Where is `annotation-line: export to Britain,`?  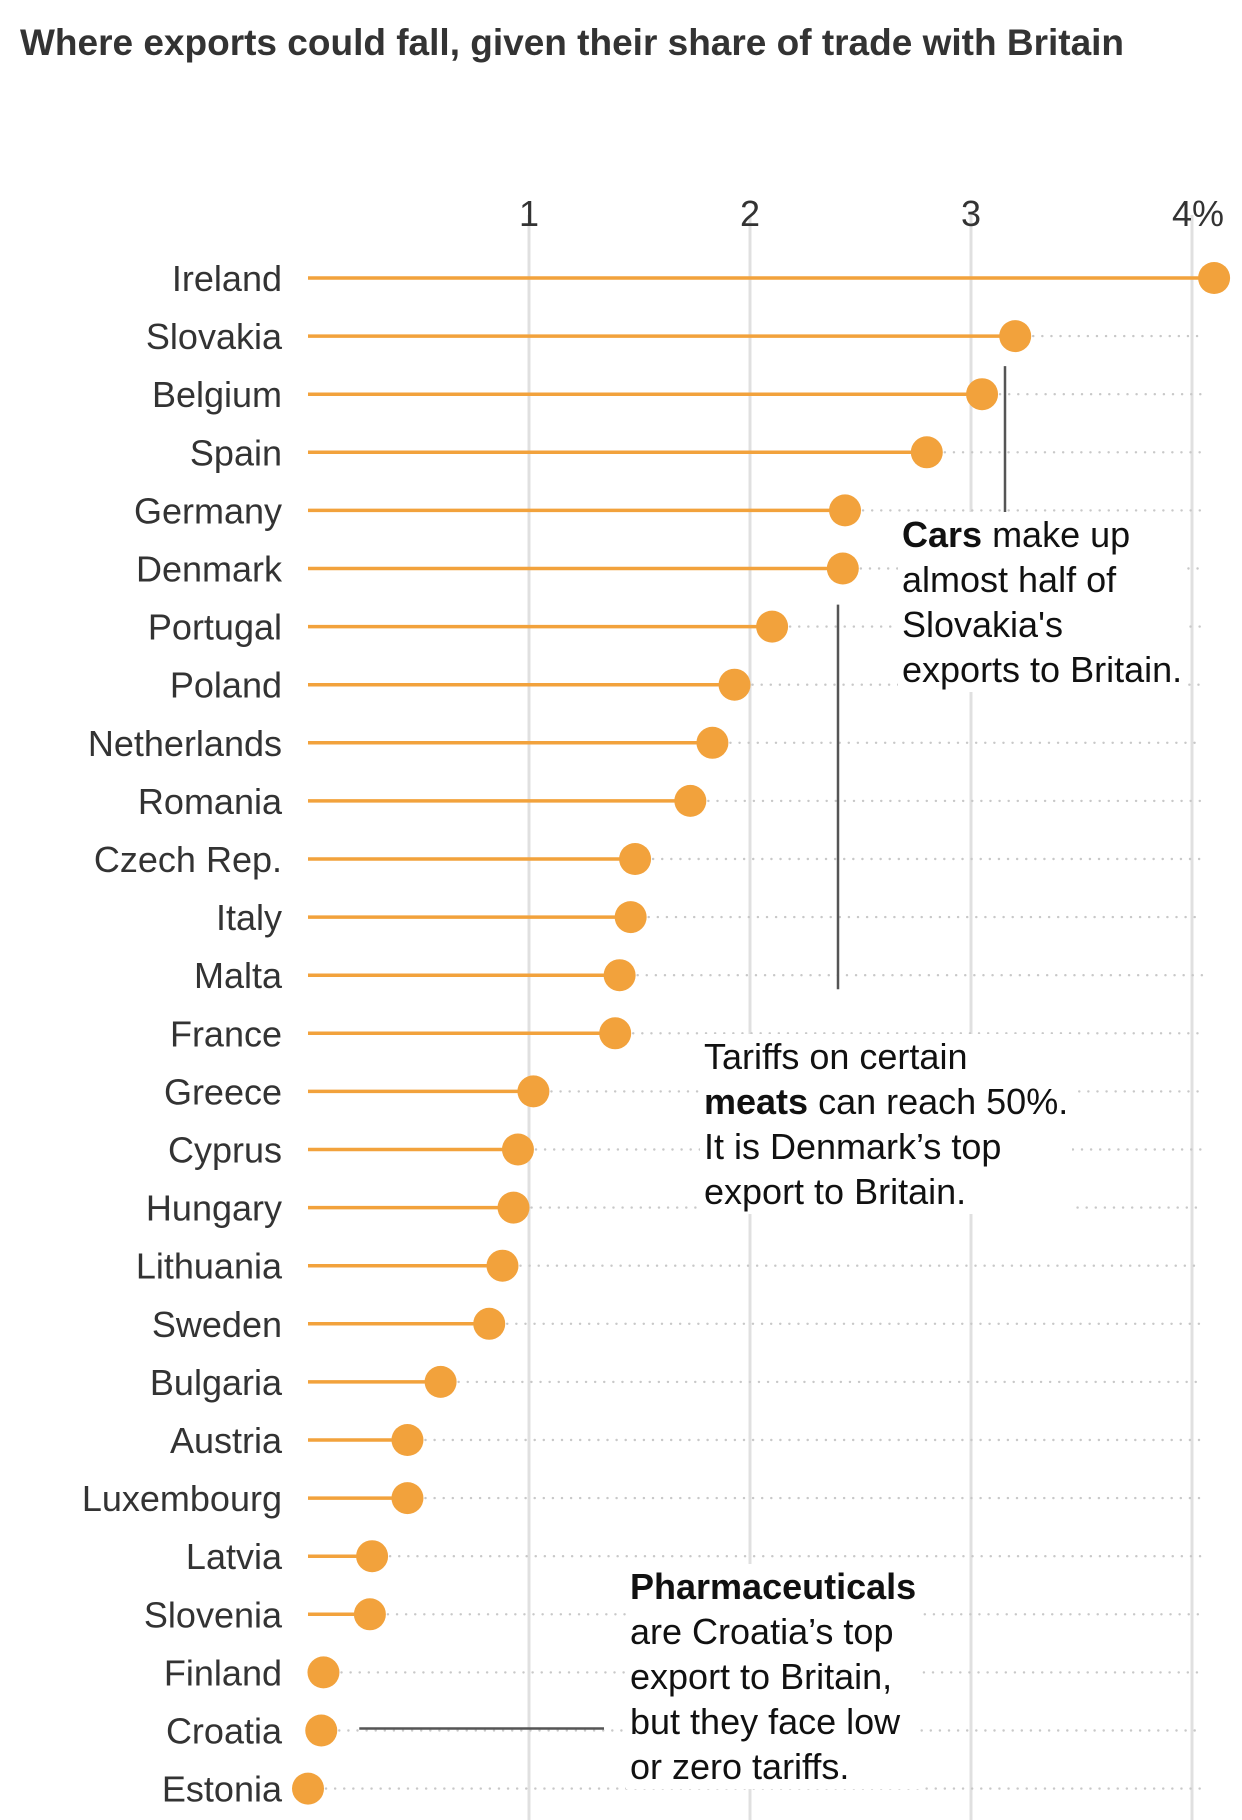
annotation-line: export to Britain, is located at coordinates (773, 1676).